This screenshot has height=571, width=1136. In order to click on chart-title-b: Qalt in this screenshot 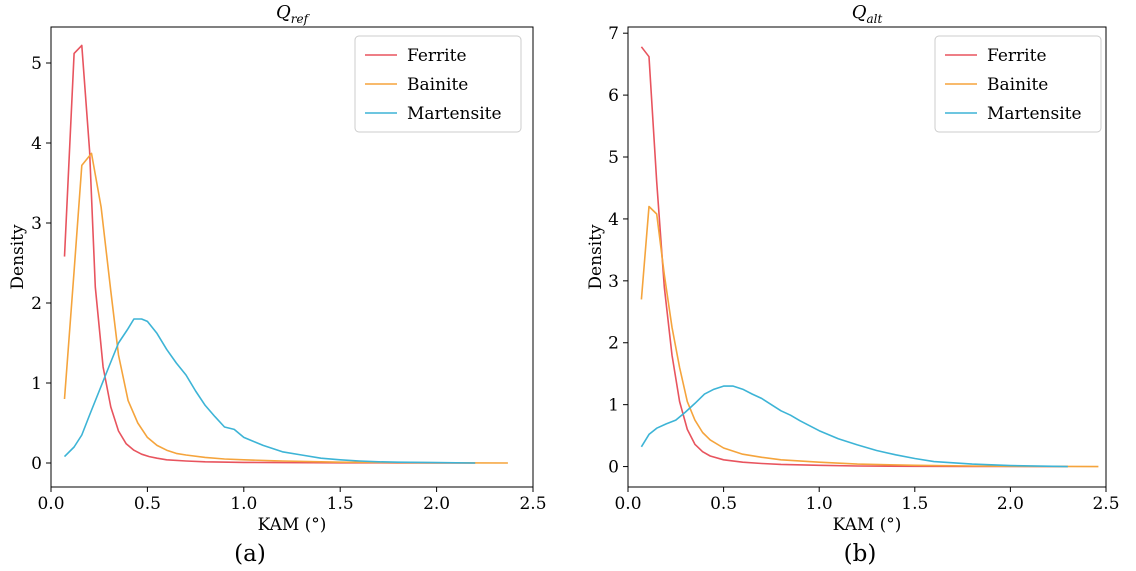, I will do `click(867, 14)`.